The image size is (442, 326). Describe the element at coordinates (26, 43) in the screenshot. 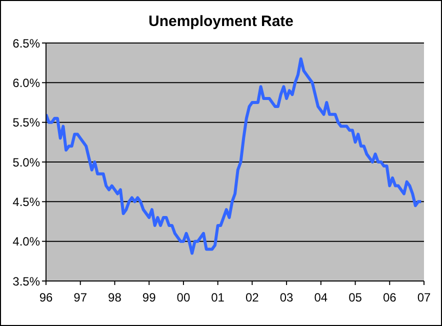

I see `y-tick-label: 6.5%` at that location.